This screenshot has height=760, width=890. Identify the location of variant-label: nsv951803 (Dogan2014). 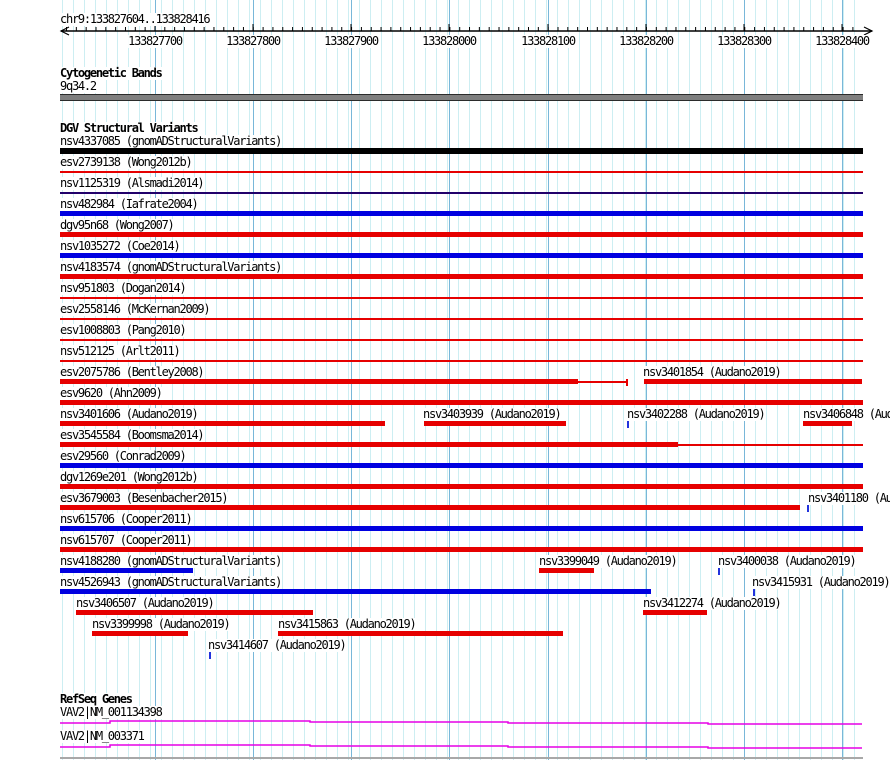
(123, 288).